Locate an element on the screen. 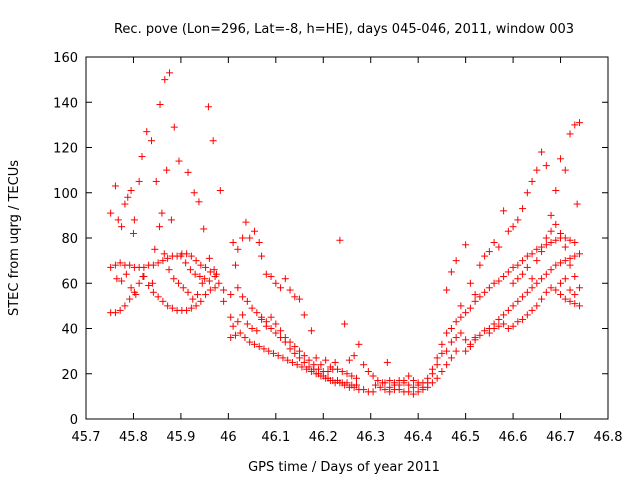 This screenshot has width=640, height=480. y-axis-label: STEC from uqrg / TECUs is located at coordinates (14, 238).